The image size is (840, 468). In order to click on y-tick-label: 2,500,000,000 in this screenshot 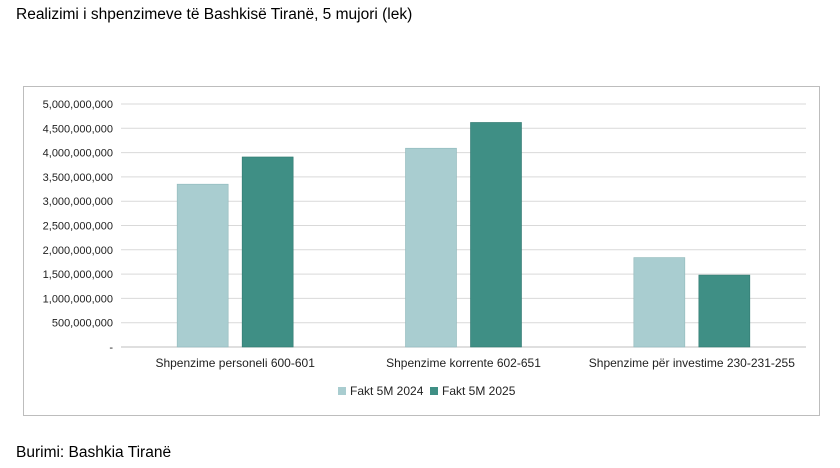, I will do `click(78, 227)`.